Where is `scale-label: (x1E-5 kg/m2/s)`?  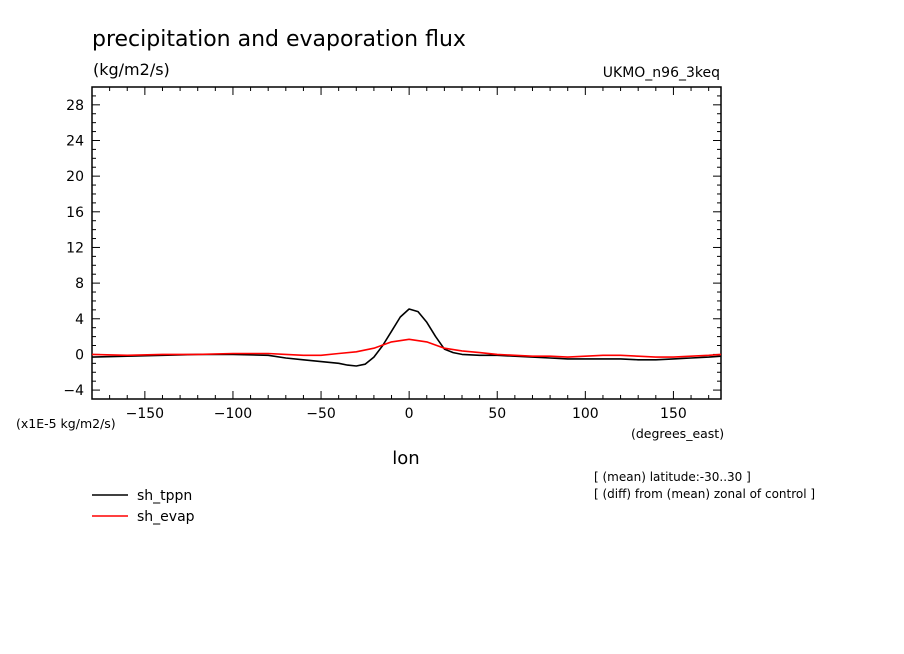
scale-label: (x1E-5 kg/m2/s) is located at coordinates (66, 423).